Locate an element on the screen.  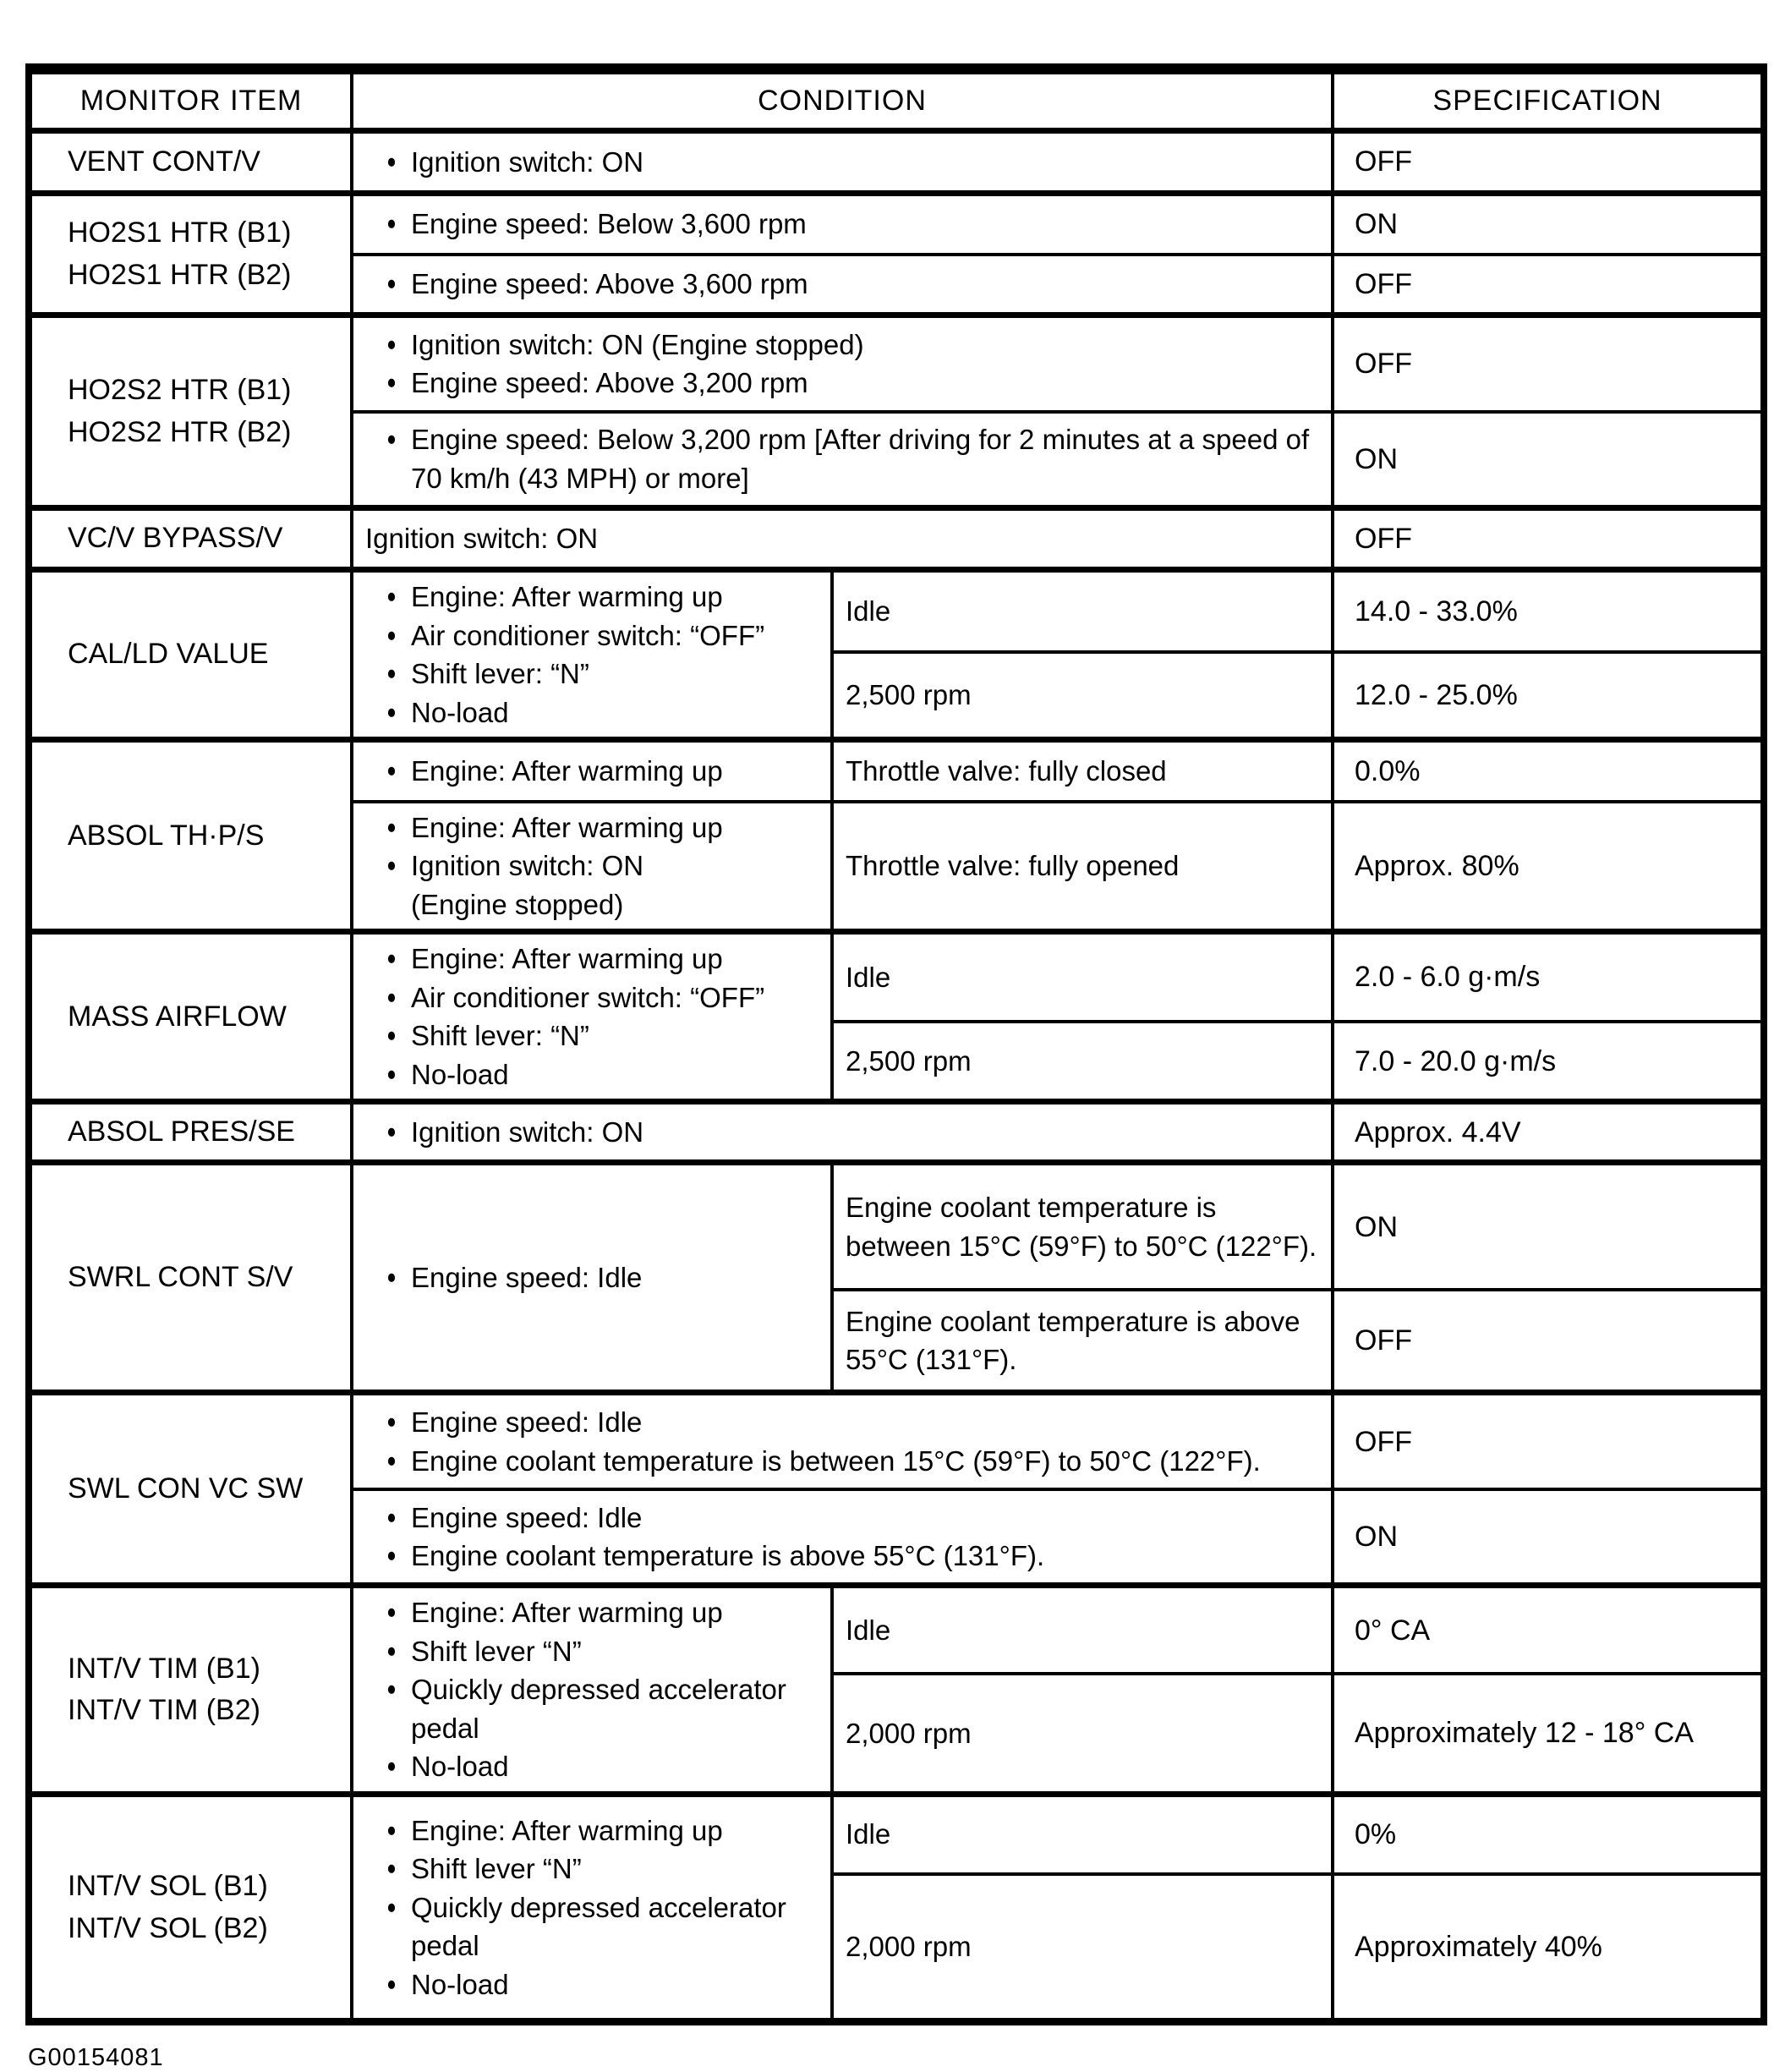
header-specification: SPECIFICATION is located at coordinates (1548, 100).